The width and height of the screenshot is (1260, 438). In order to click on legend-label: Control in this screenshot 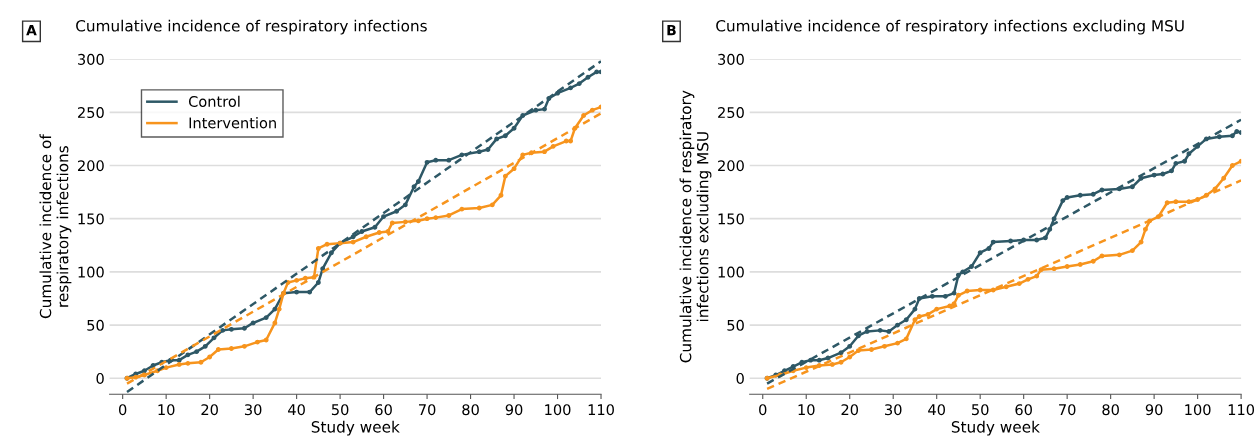, I will do `click(214, 101)`.